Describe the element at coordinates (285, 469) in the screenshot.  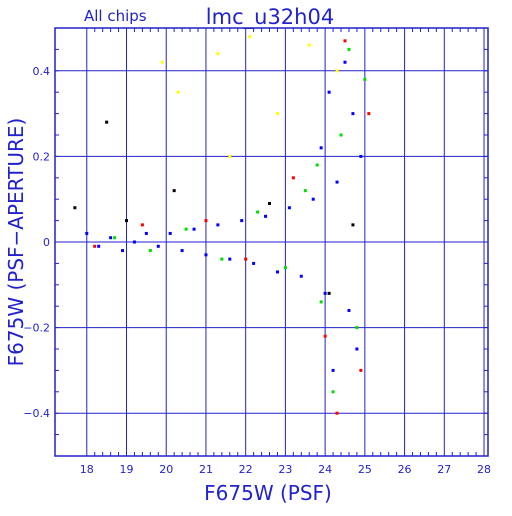
I see `x-tick-label: 23` at that location.